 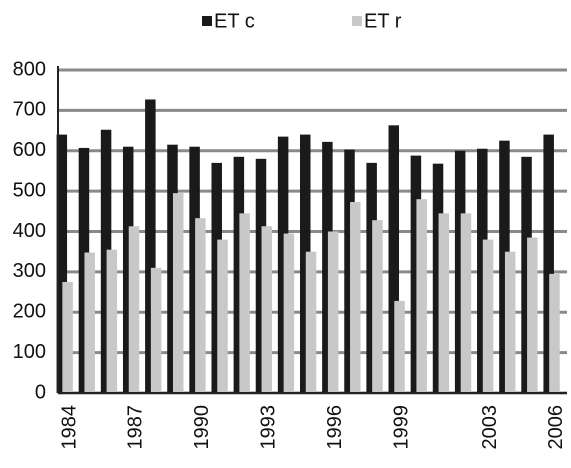 I want to click on y-tick-label: 300, so click(x=29, y=271).